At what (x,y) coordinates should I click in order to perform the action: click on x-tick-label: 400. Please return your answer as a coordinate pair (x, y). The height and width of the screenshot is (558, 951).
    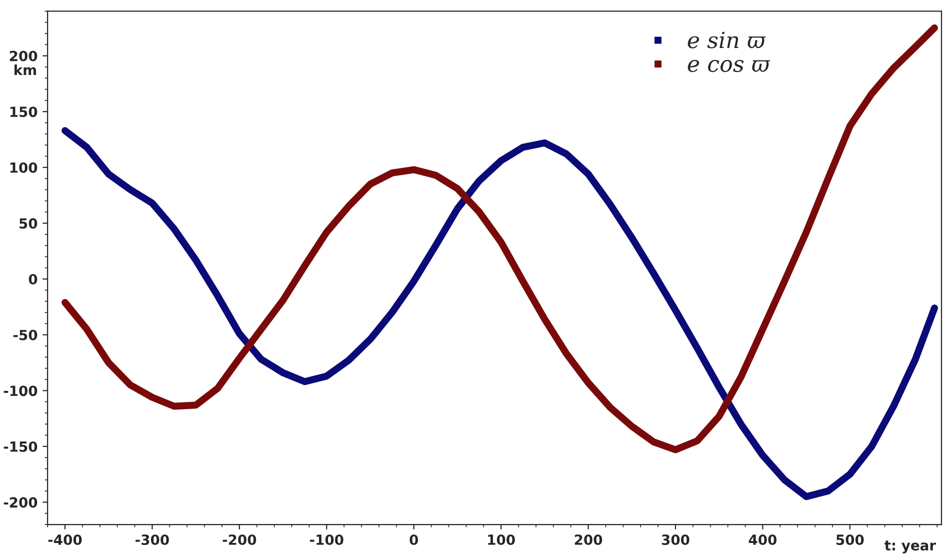
    Looking at the image, I should click on (762, 539).